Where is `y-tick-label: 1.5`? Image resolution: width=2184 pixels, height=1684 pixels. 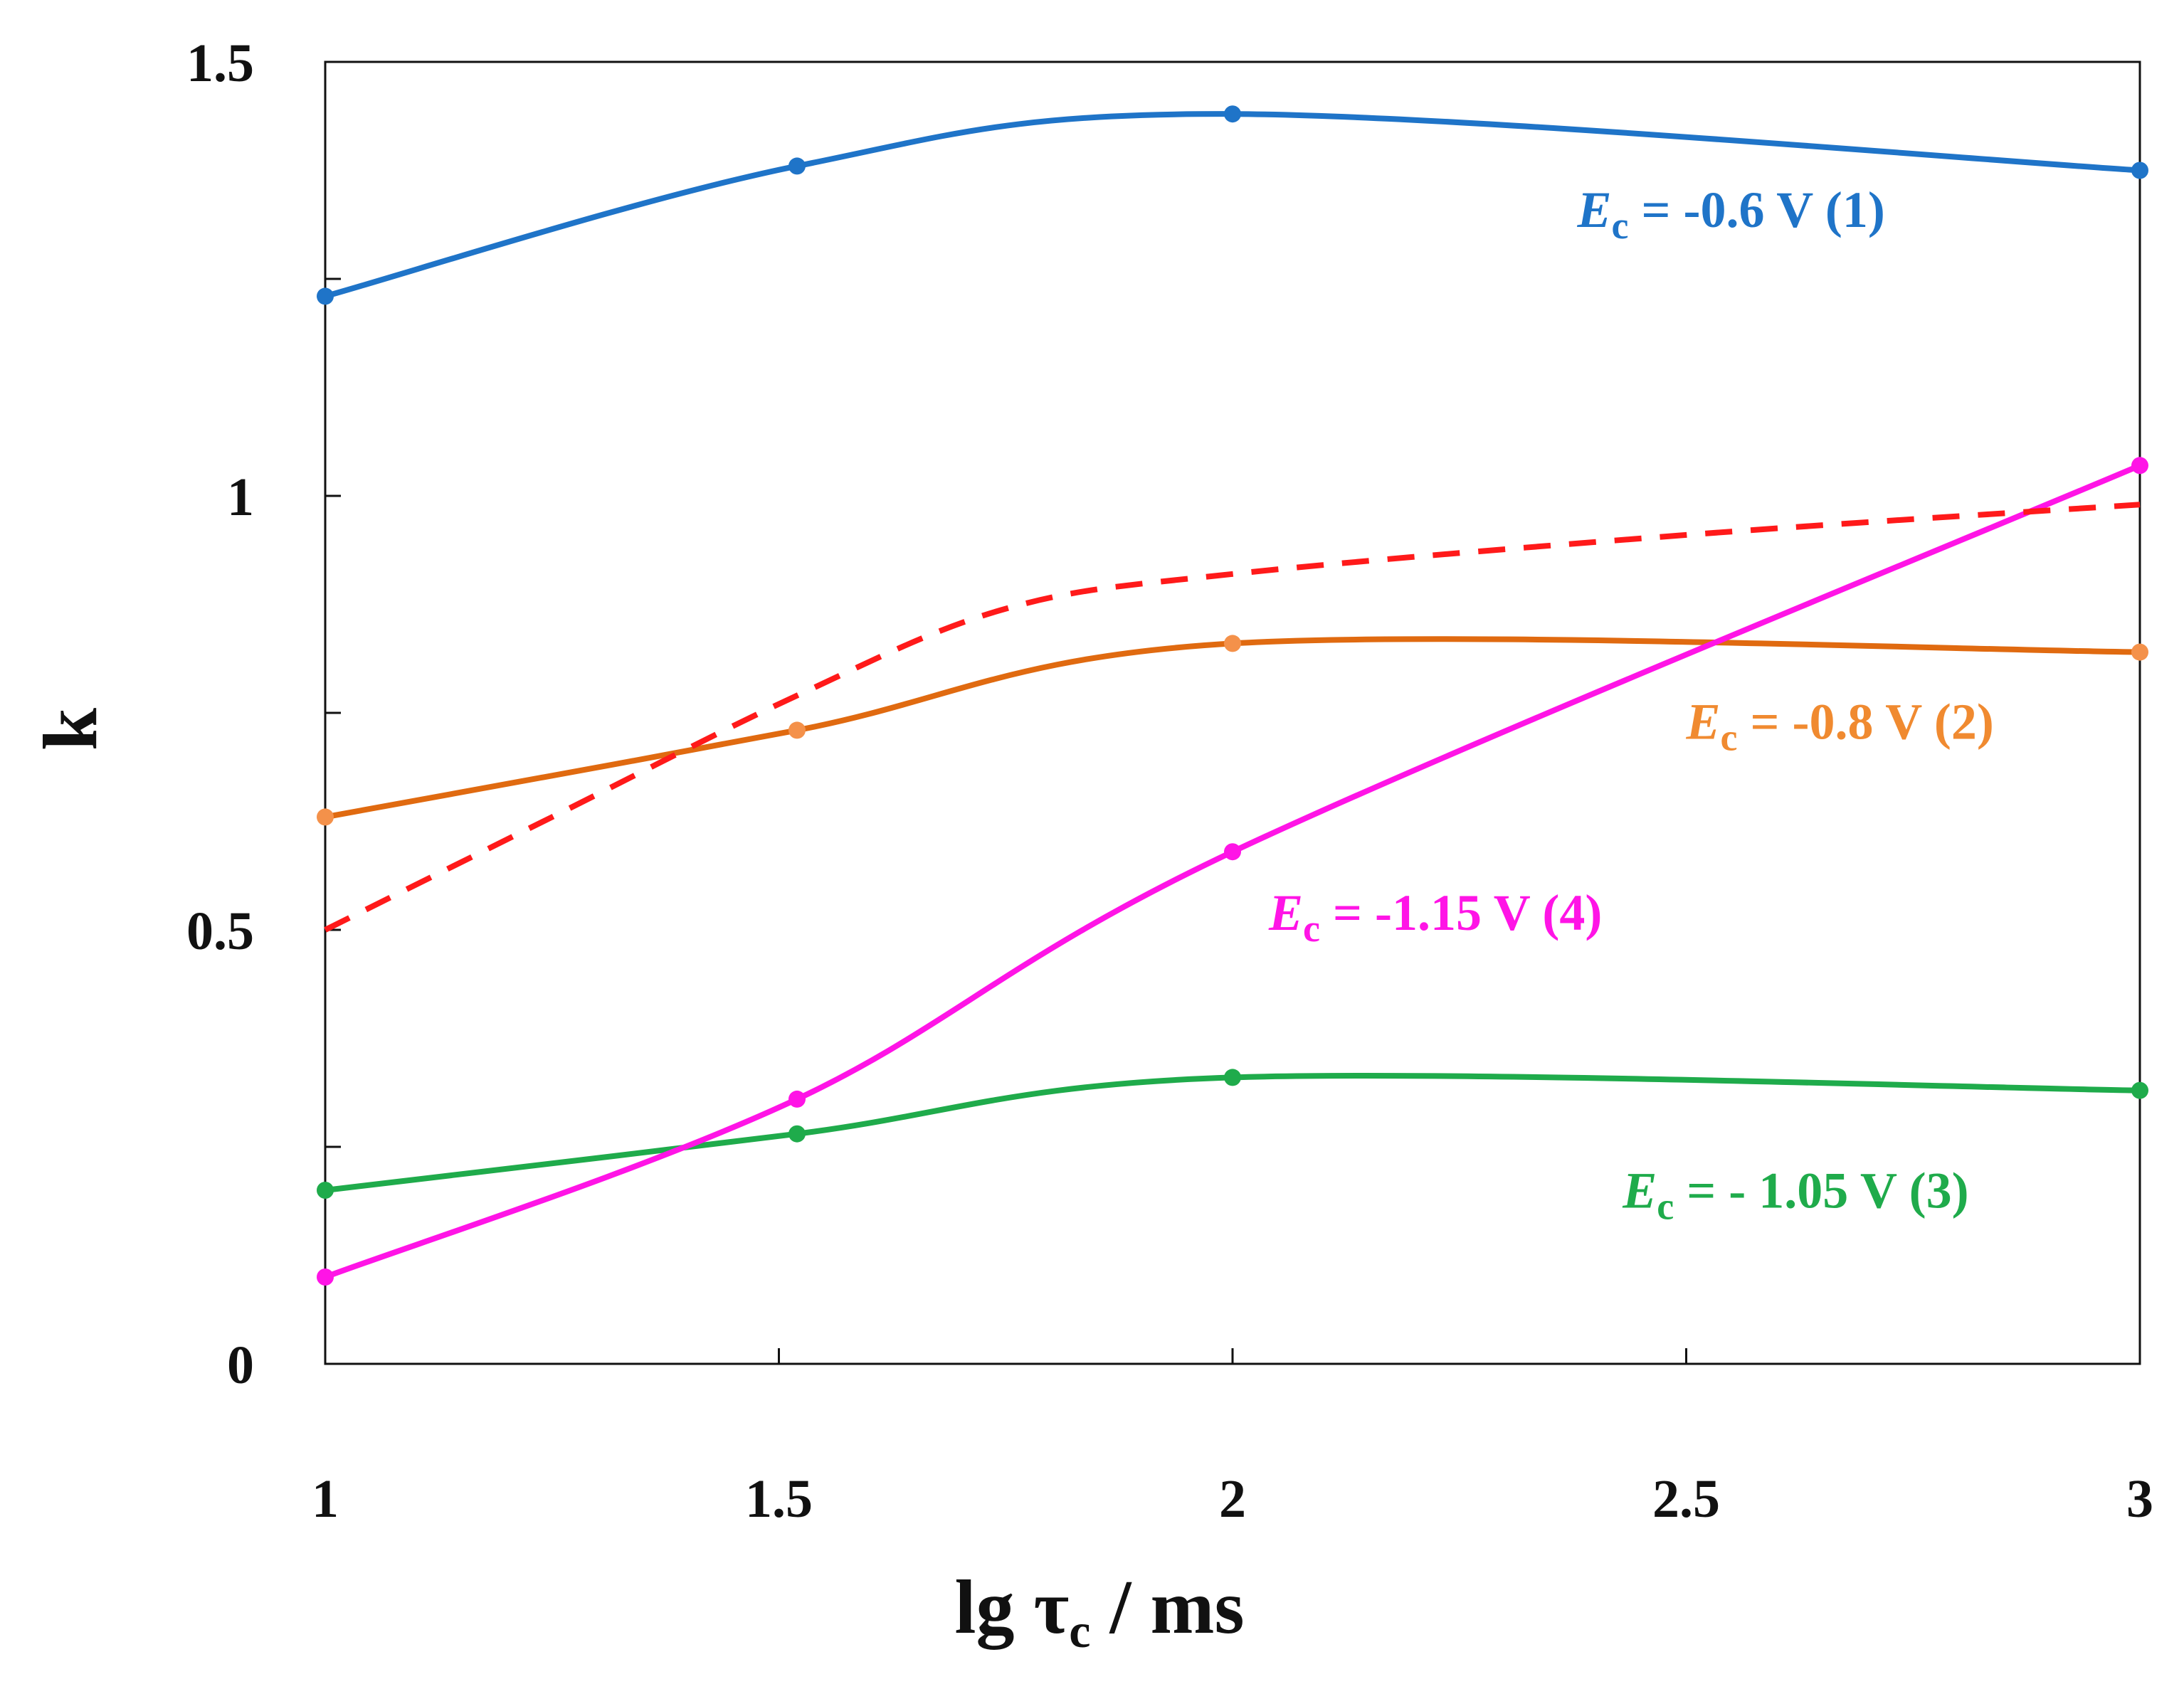 y-tick-label: 1.5 is located at coordinates (220, 63).